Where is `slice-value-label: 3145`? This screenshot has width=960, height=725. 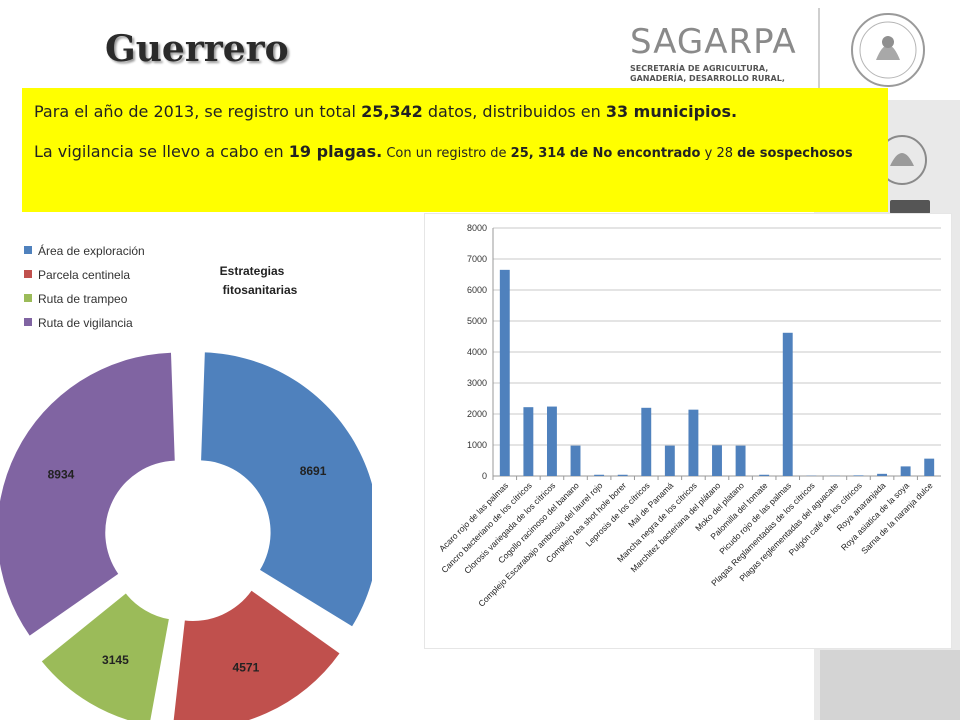
slice-value-label: 3145 is located at coordinates (115, 660).